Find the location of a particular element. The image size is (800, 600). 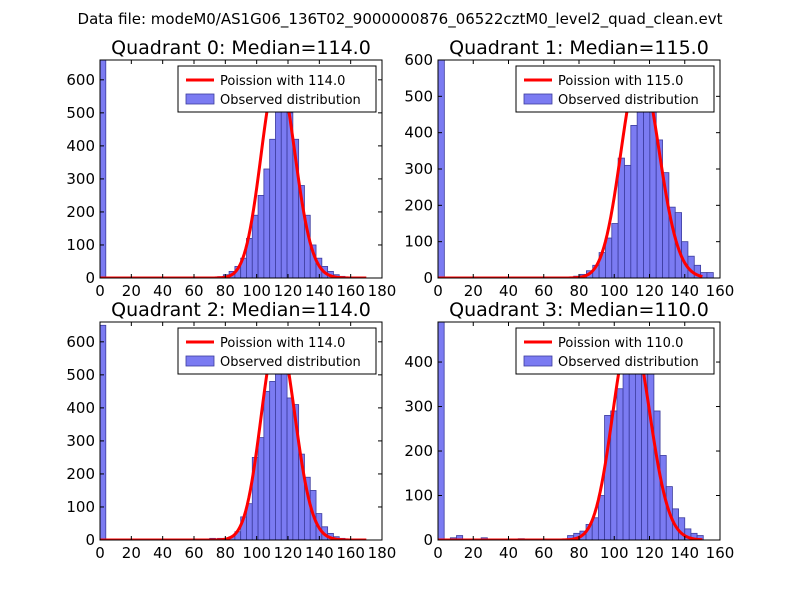

axes-title: Quadrant 1: Median=115.0 is located at coordinates (579, 48).